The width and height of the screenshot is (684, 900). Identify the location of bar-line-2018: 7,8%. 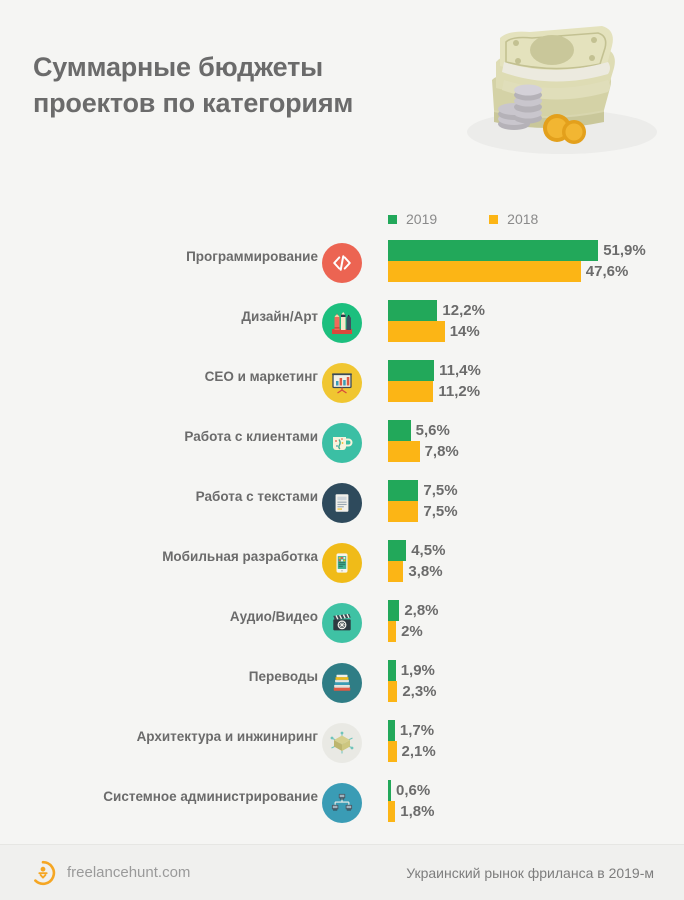
(423, 451).